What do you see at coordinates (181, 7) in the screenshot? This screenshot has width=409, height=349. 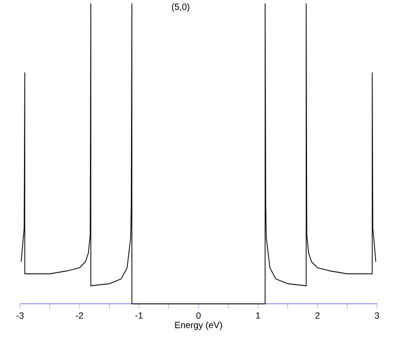 I see `chart-title: (5,0)` at bounding box center [181, 7].